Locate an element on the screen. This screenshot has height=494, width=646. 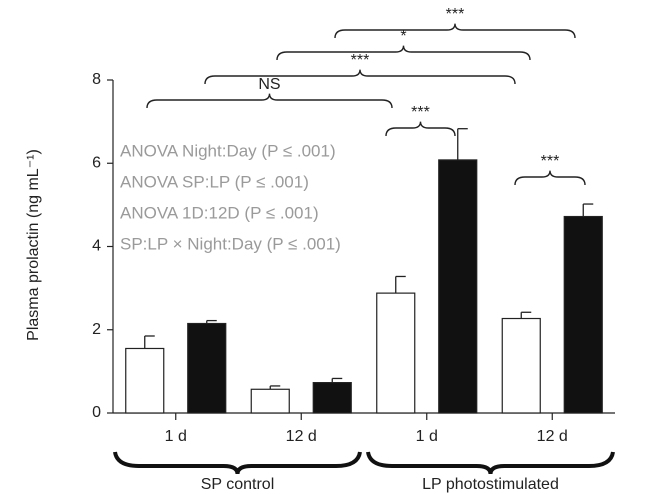
anova-annotation: SP:LP × Night:Day (P ≤ .001) is located at coordinates (230, 243).